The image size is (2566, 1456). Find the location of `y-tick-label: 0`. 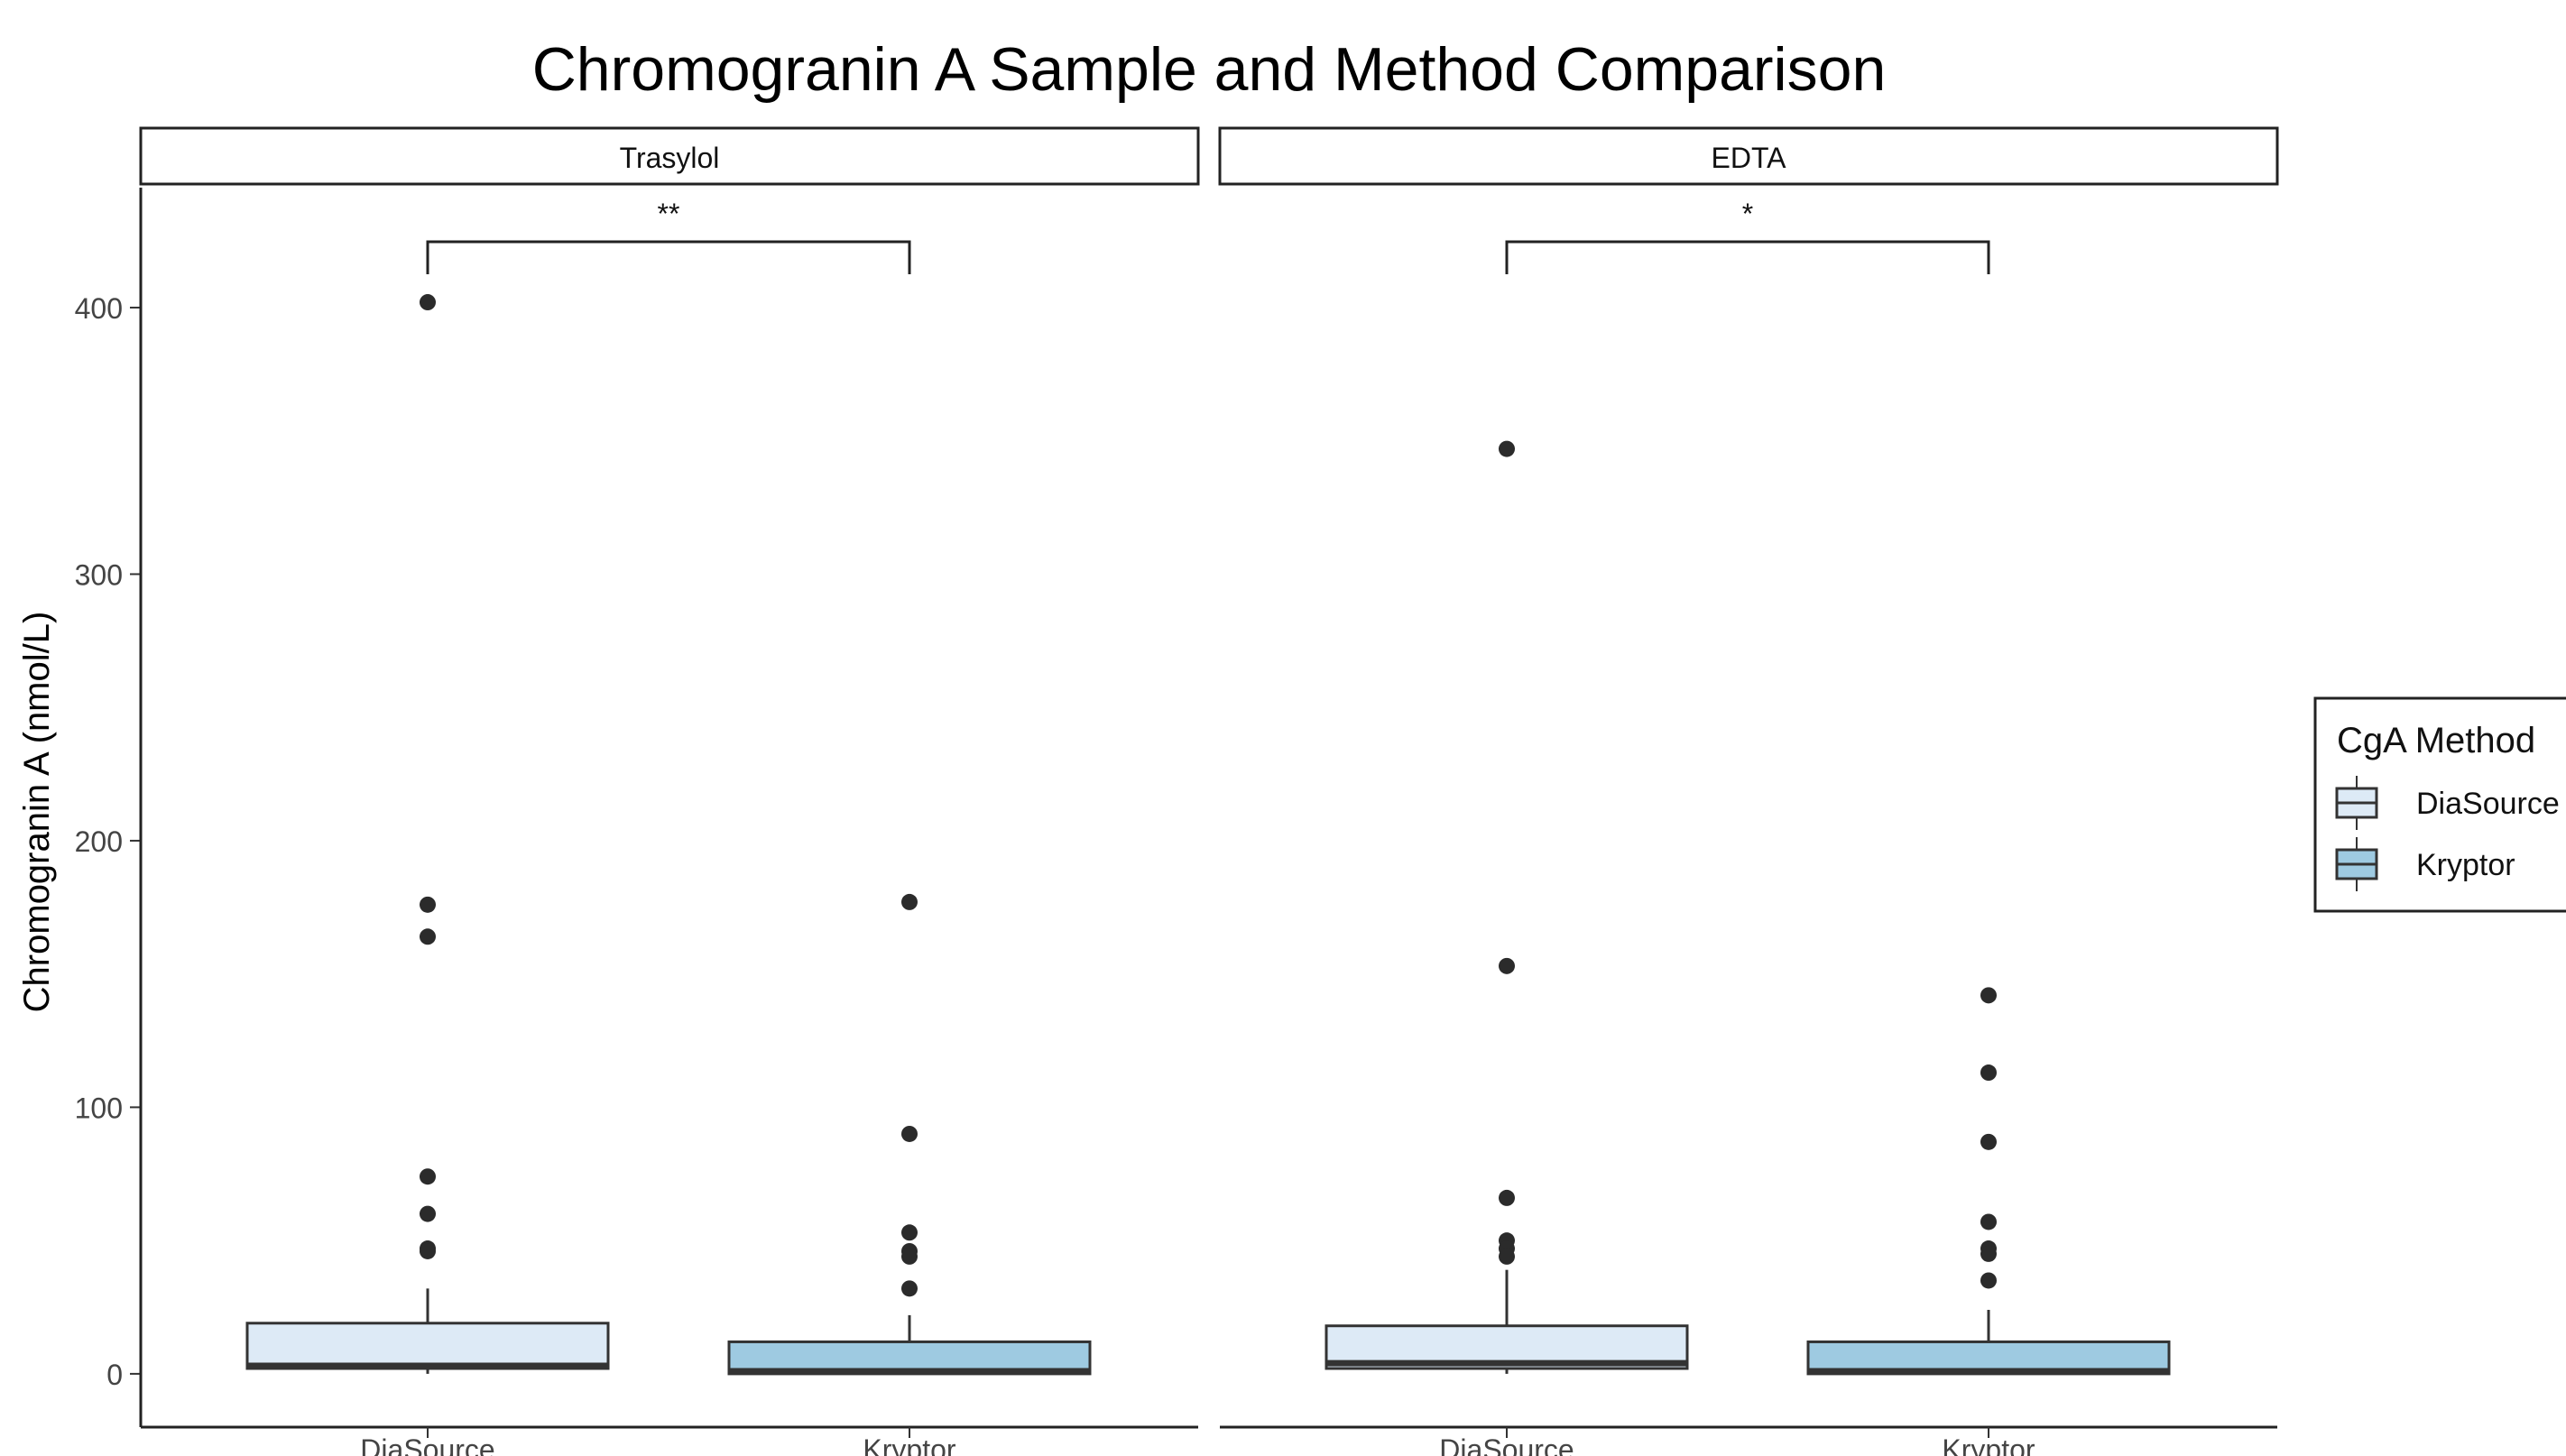

y-tick-label: 0 is located at coordinates (115, 1375).